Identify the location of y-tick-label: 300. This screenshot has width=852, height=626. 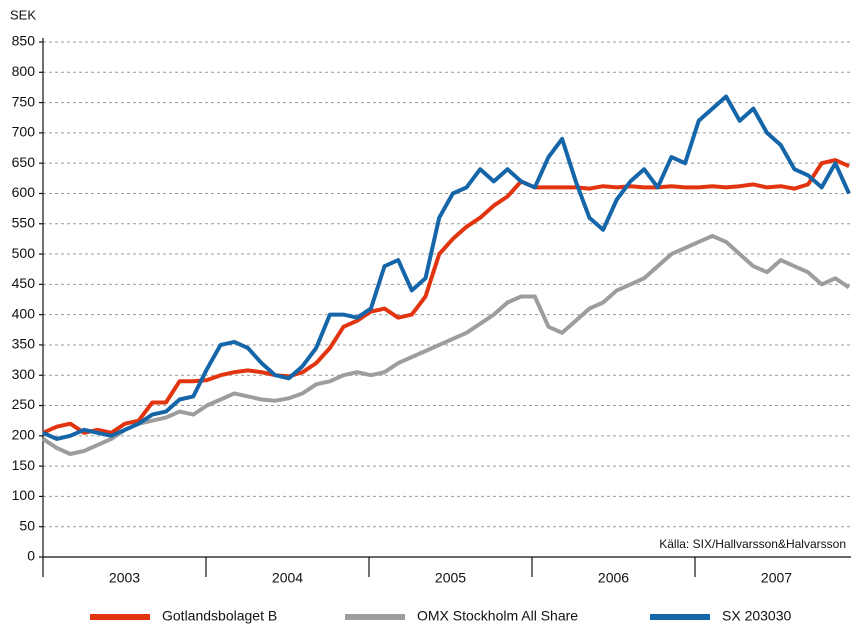
(24, 374).